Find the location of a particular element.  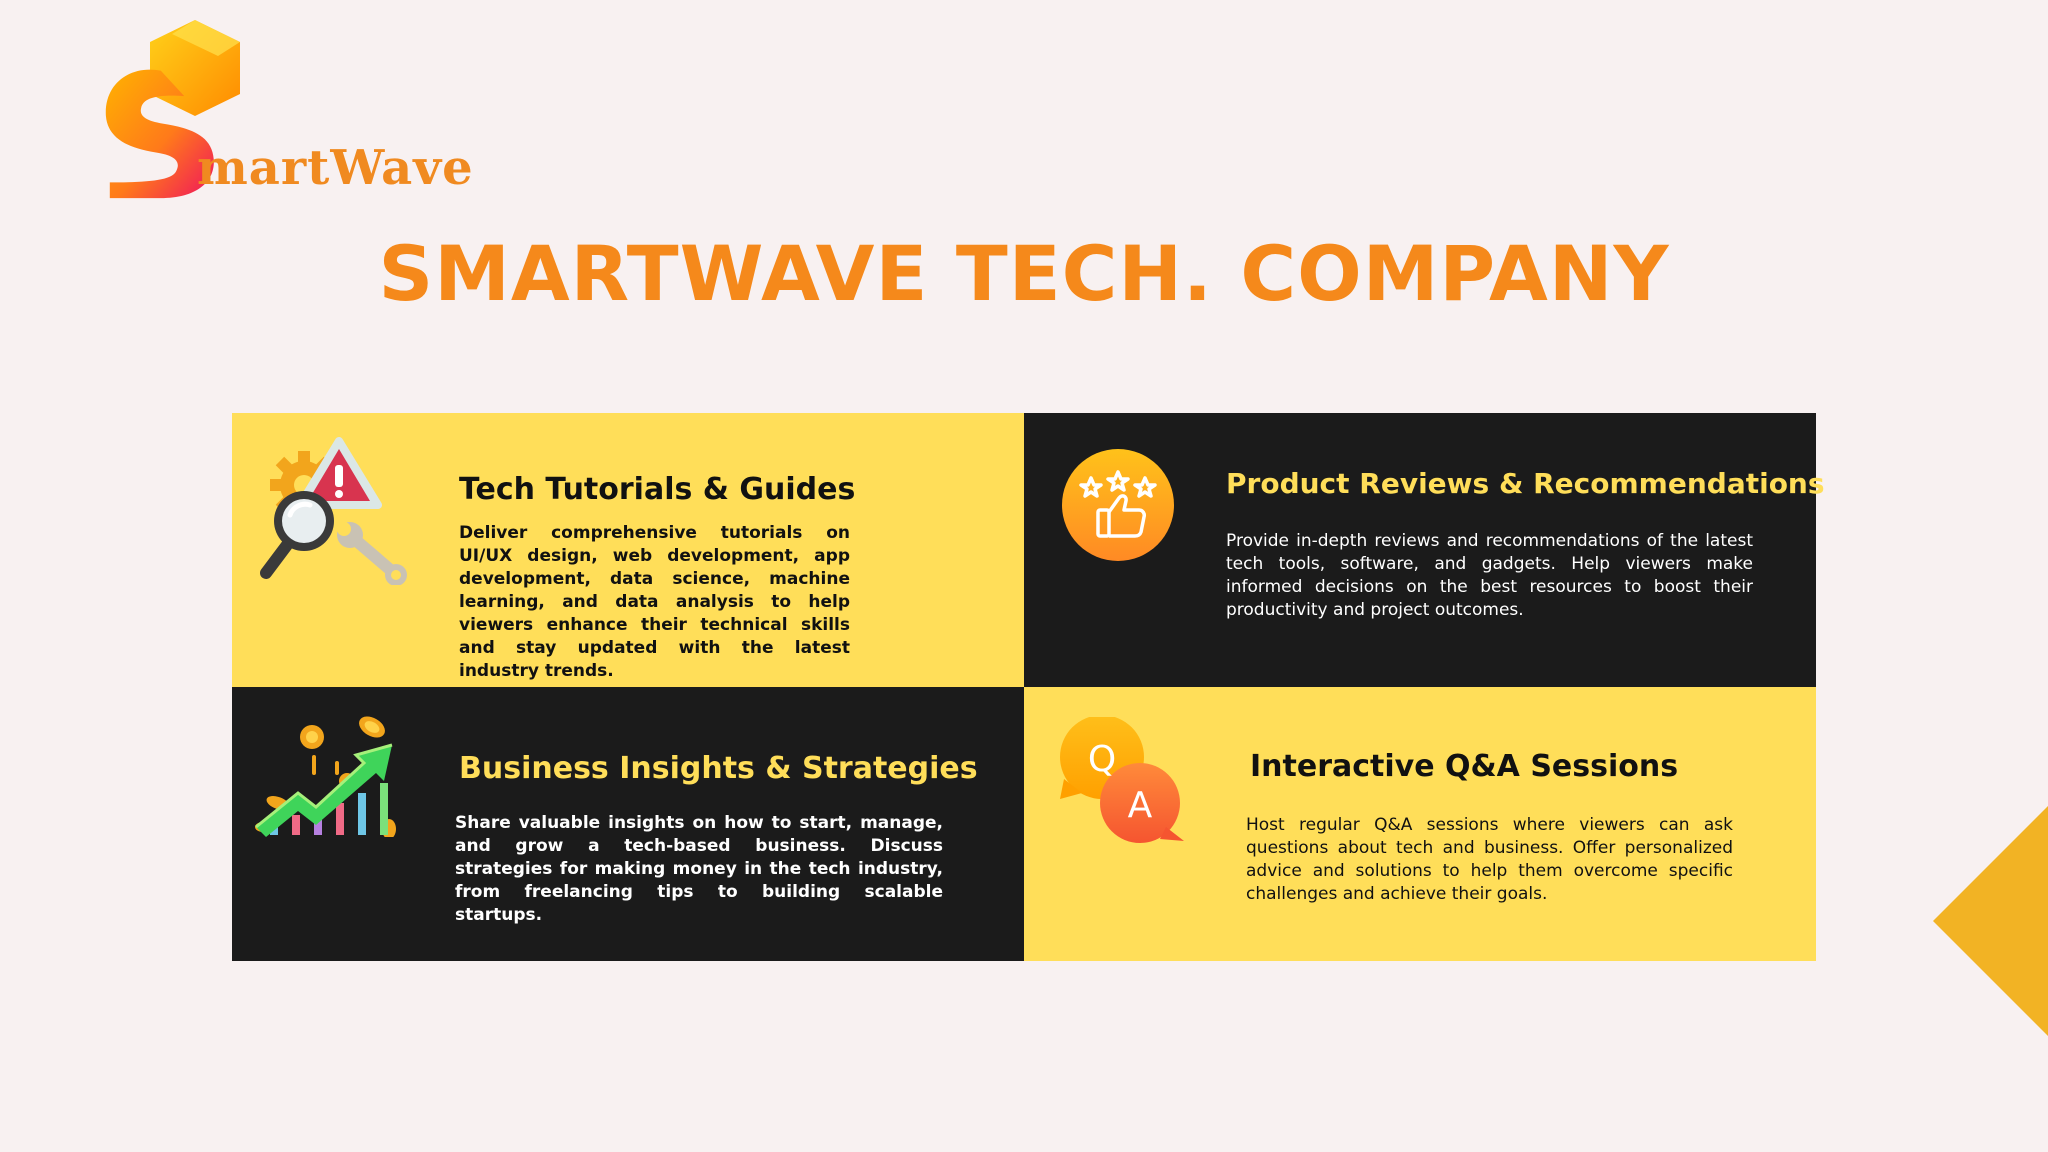

corner-diamond-decoration is located at coordinates (1990, 921).